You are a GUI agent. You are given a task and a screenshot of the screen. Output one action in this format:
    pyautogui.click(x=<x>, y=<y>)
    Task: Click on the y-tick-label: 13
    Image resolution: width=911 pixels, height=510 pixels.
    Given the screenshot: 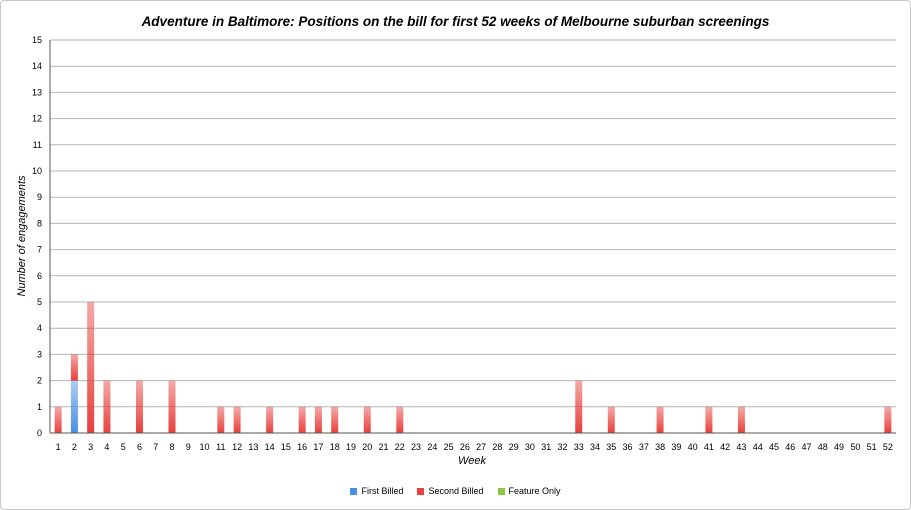 What is the action you would take?
    pyautogui.click(x=37, y=92)
    